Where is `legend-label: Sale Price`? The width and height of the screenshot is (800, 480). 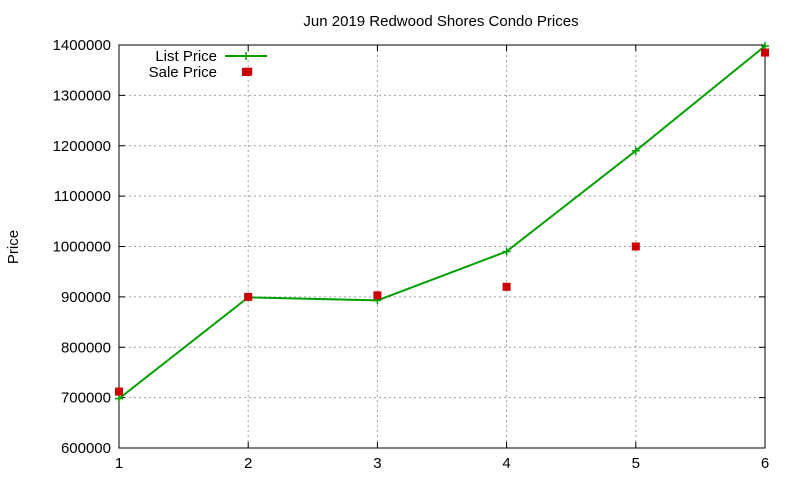
legend-label: Sale Price is located at coordinates (183, 72).